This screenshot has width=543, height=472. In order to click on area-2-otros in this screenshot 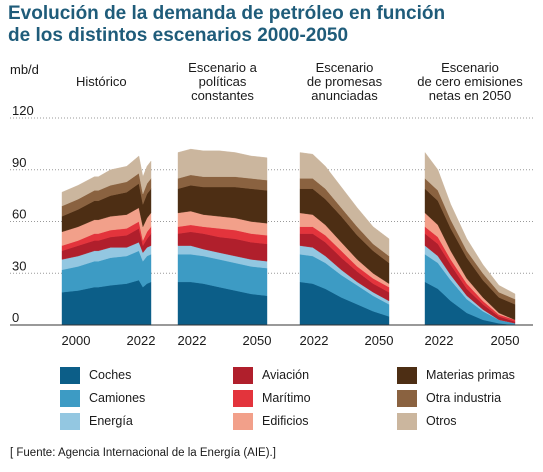, I will do `click(344, 204)`.